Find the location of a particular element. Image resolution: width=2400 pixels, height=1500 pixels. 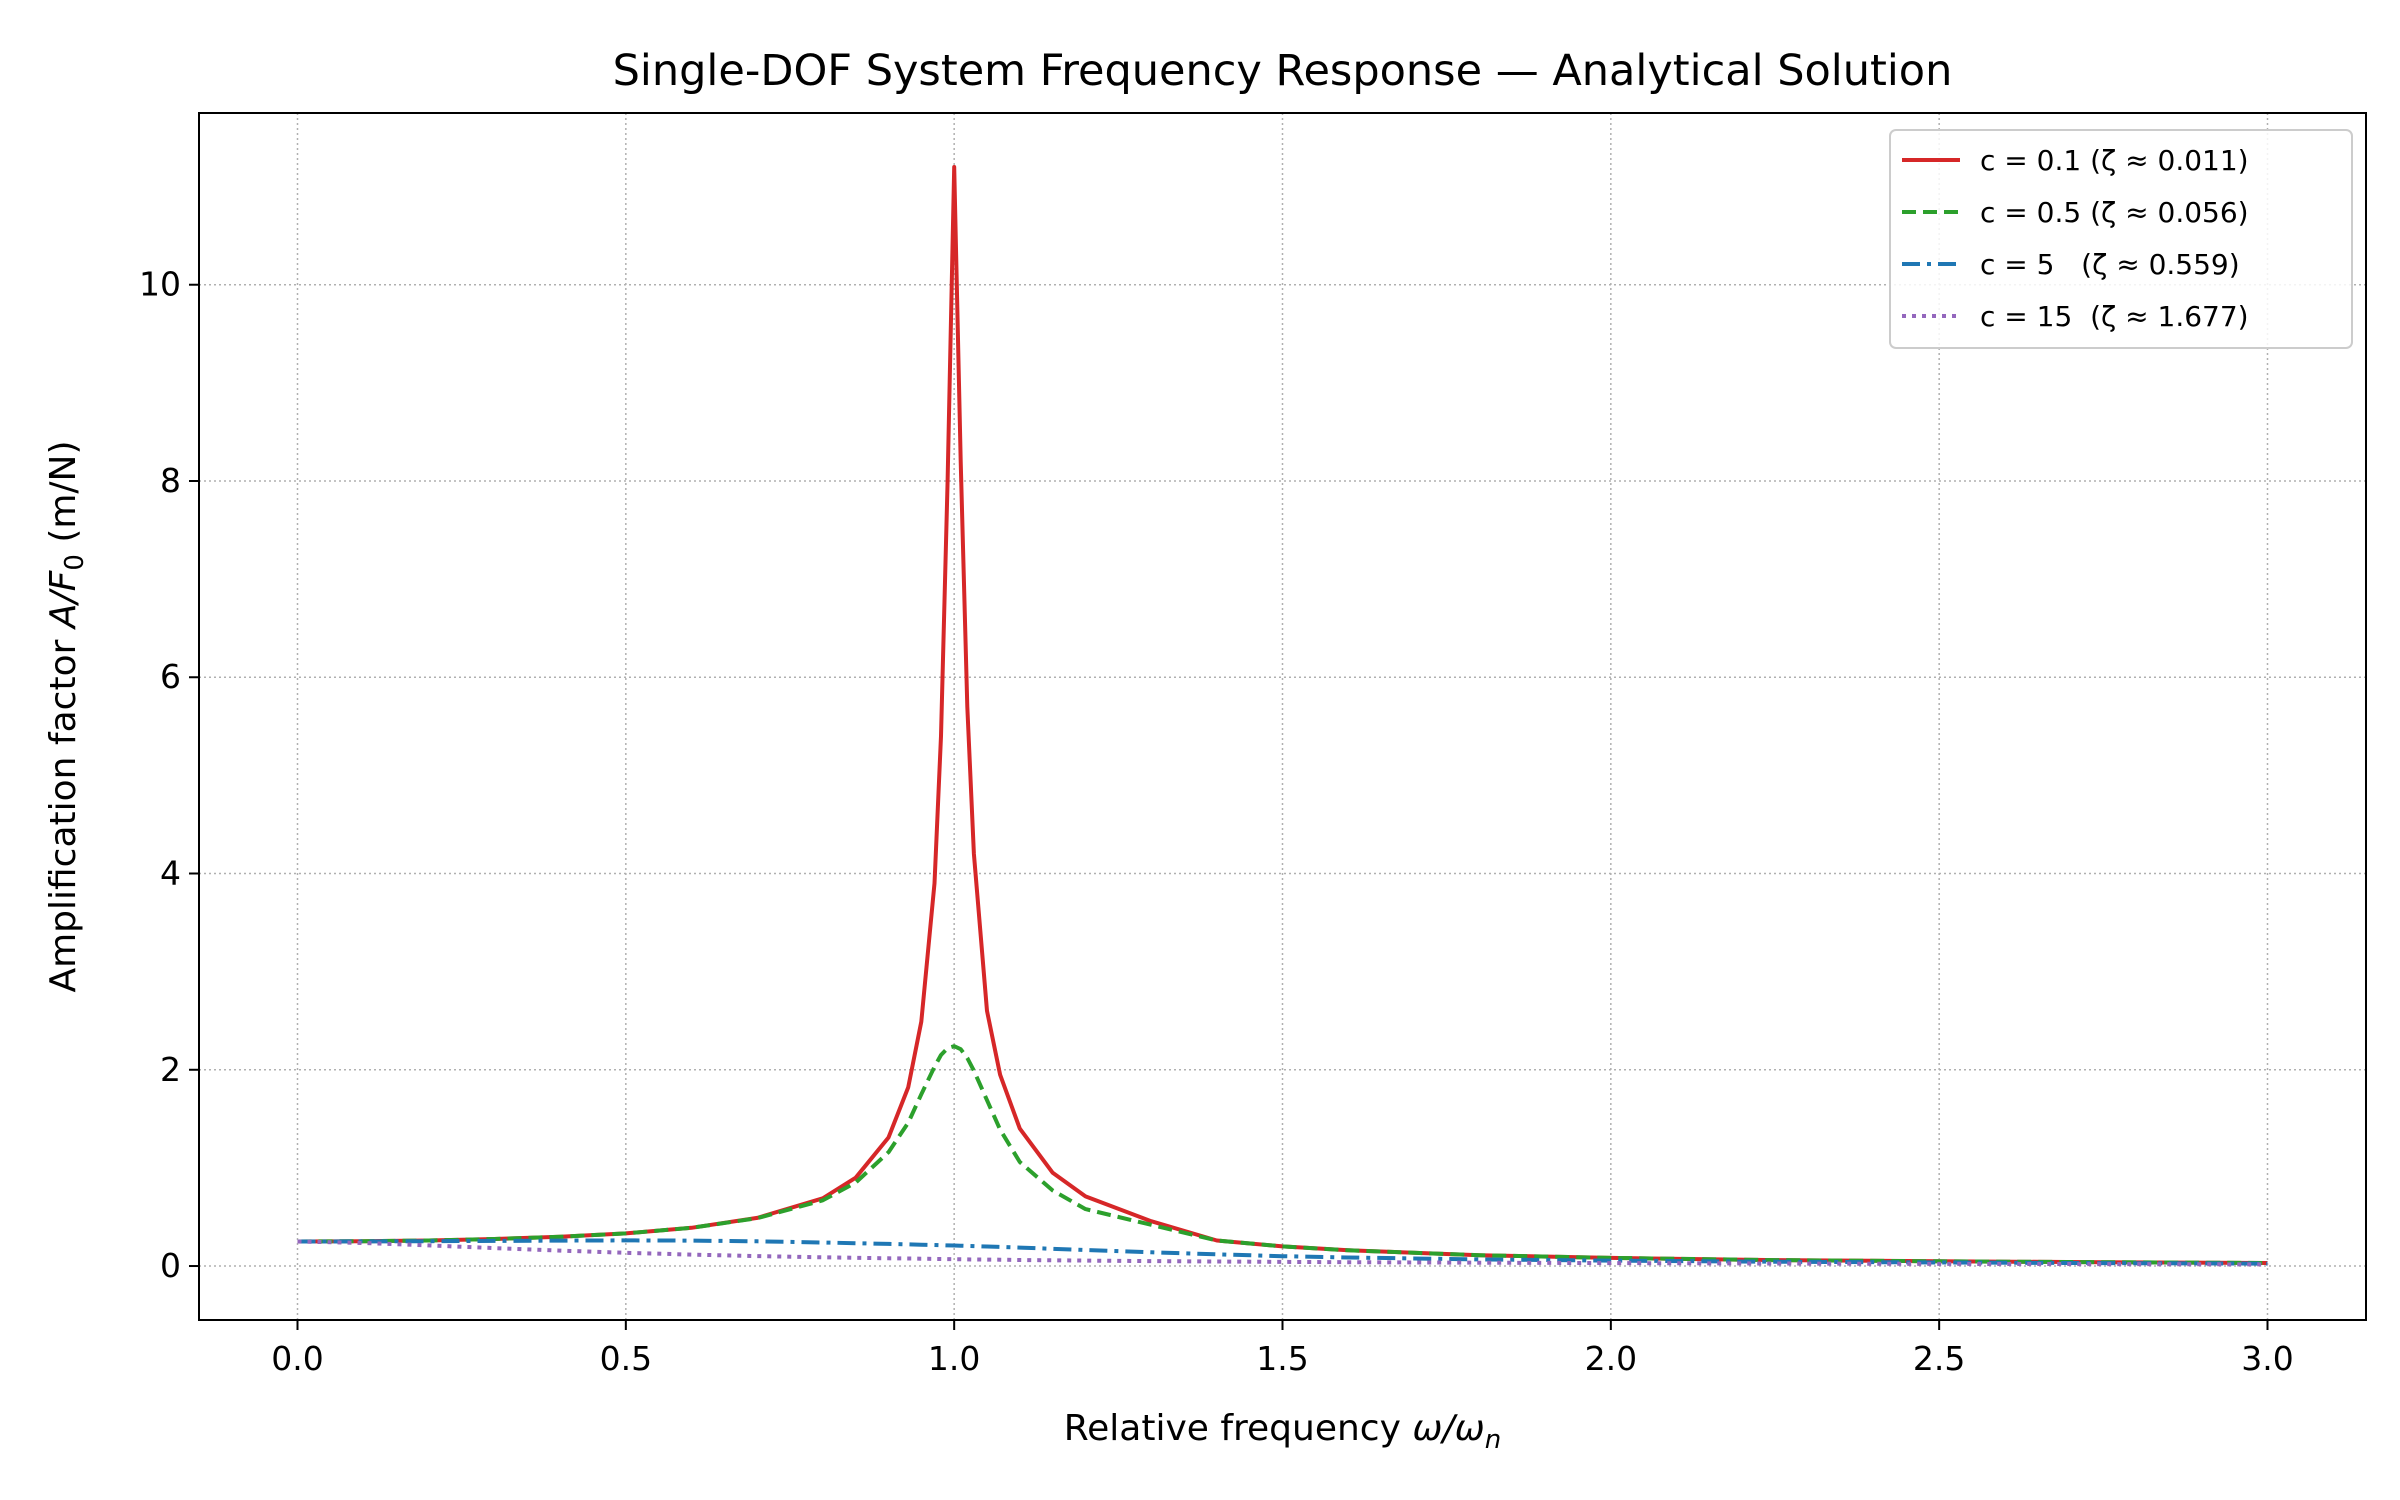

x-axis-label-sub: n is located at coordinates (1493, 1440).